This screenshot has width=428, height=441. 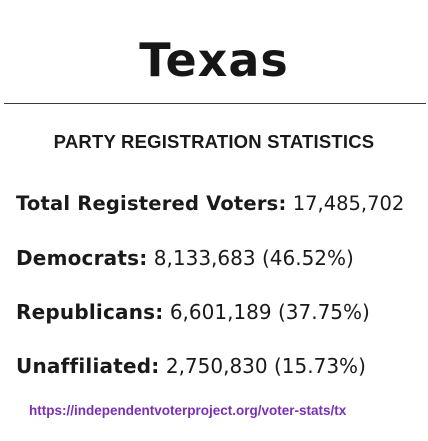 What do you see at coordinates (323, 312) in the screenshot?
I see `stat-republicans-percent: (37.75%)` at bounding box center [323, 312].